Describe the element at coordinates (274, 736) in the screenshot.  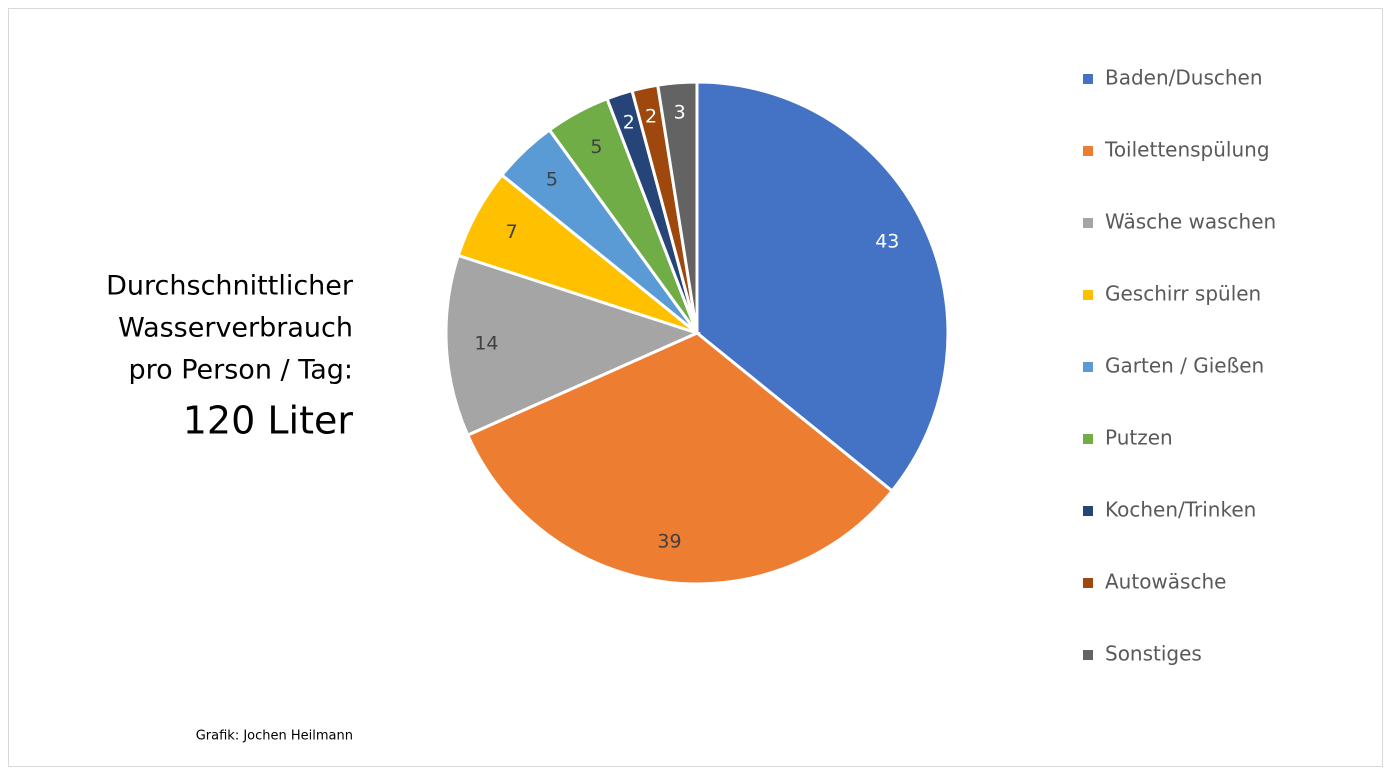
I see `source: Grafik: Jochen Heilmann` at that location.